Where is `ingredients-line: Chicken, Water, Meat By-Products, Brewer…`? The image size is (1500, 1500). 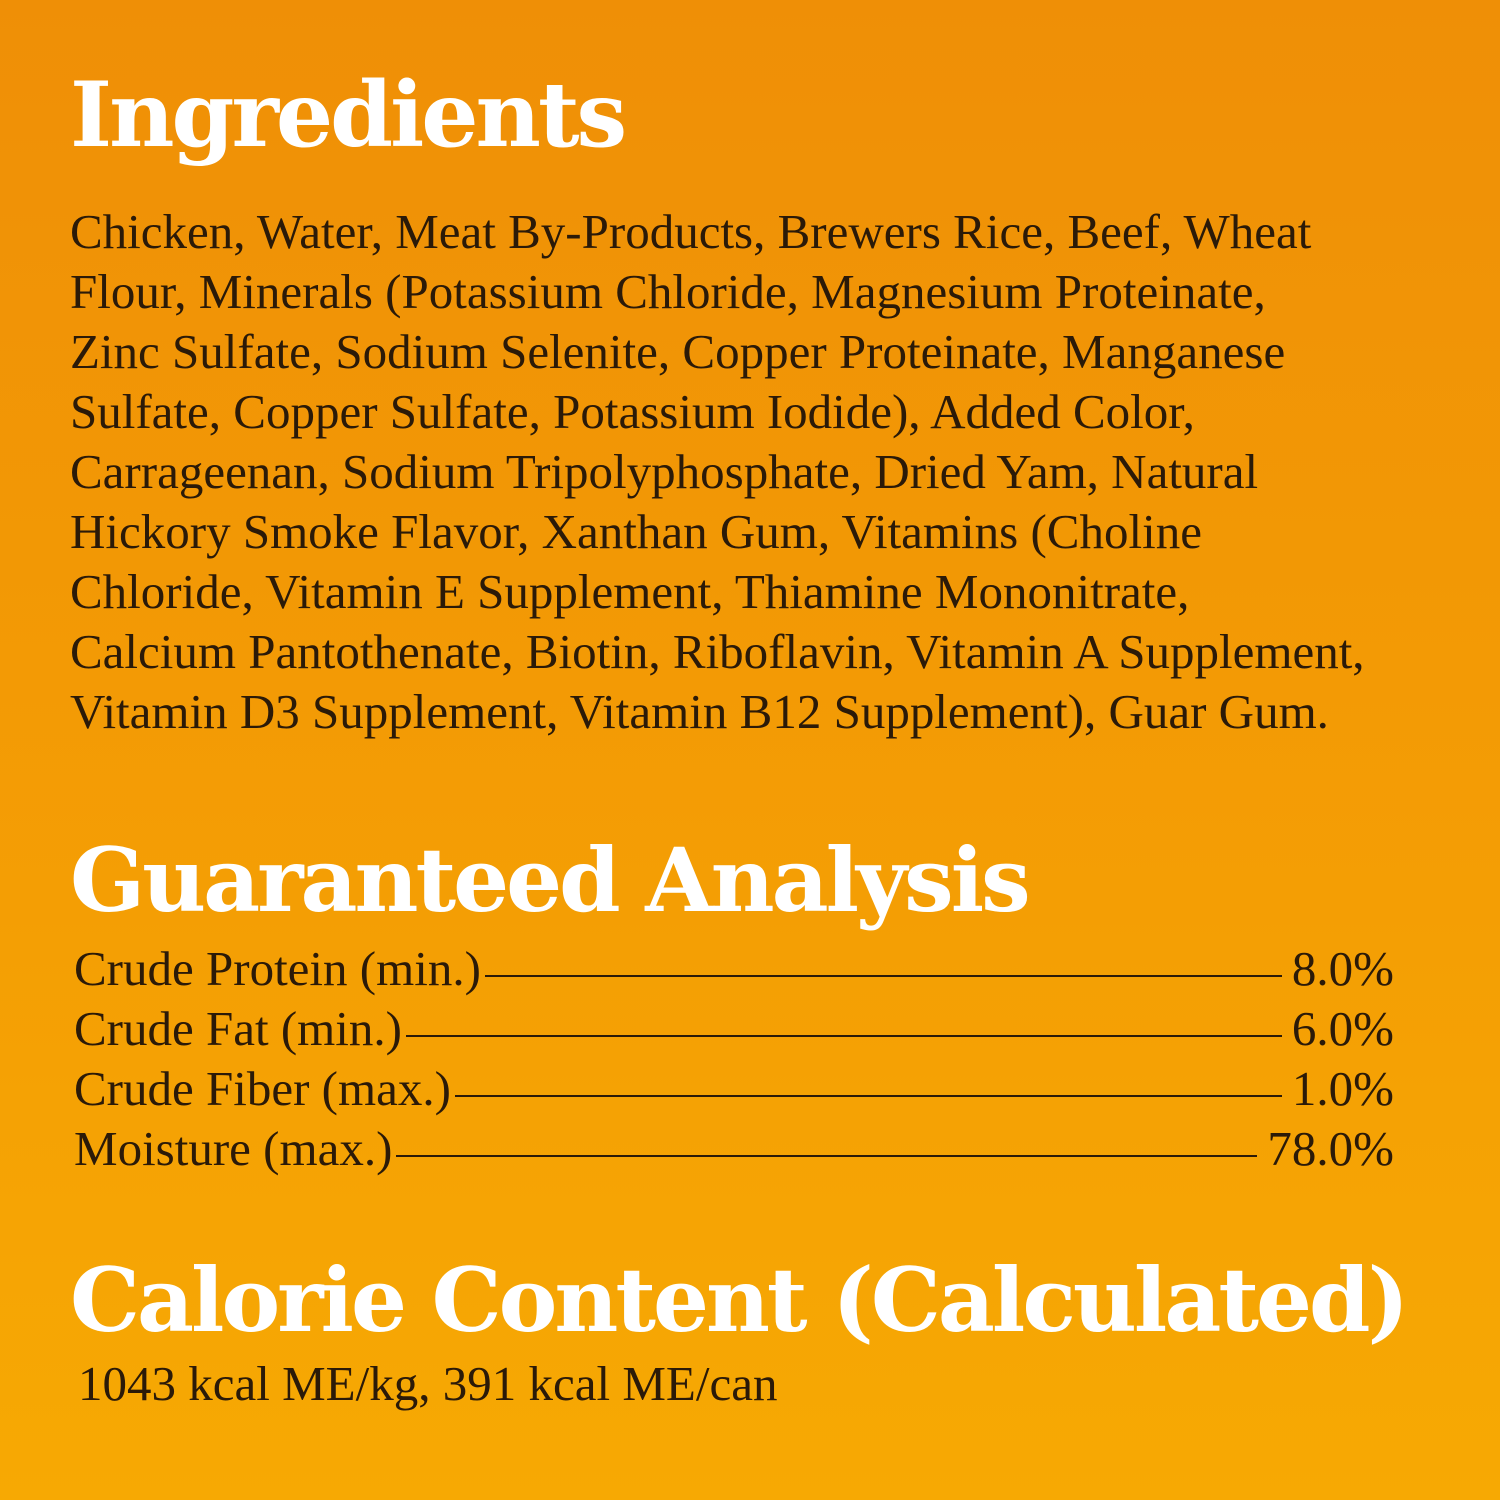 ingredients-line: Chicken, Water, Meat By-Products, Brewer… is located at coordinates (691, 231).